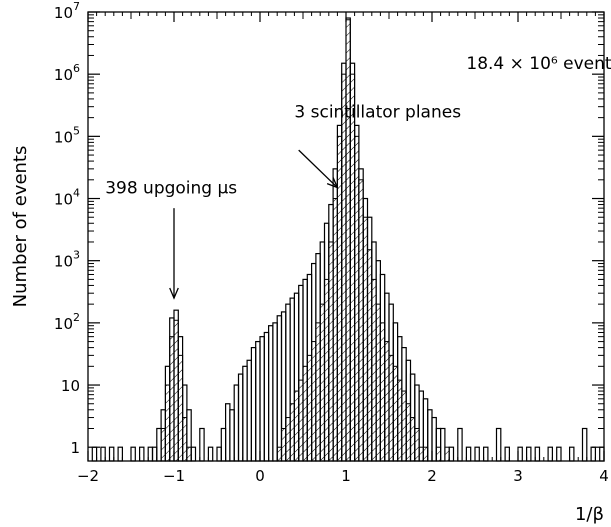  I want to click on y-tick-label: 1, so click(75, 448).